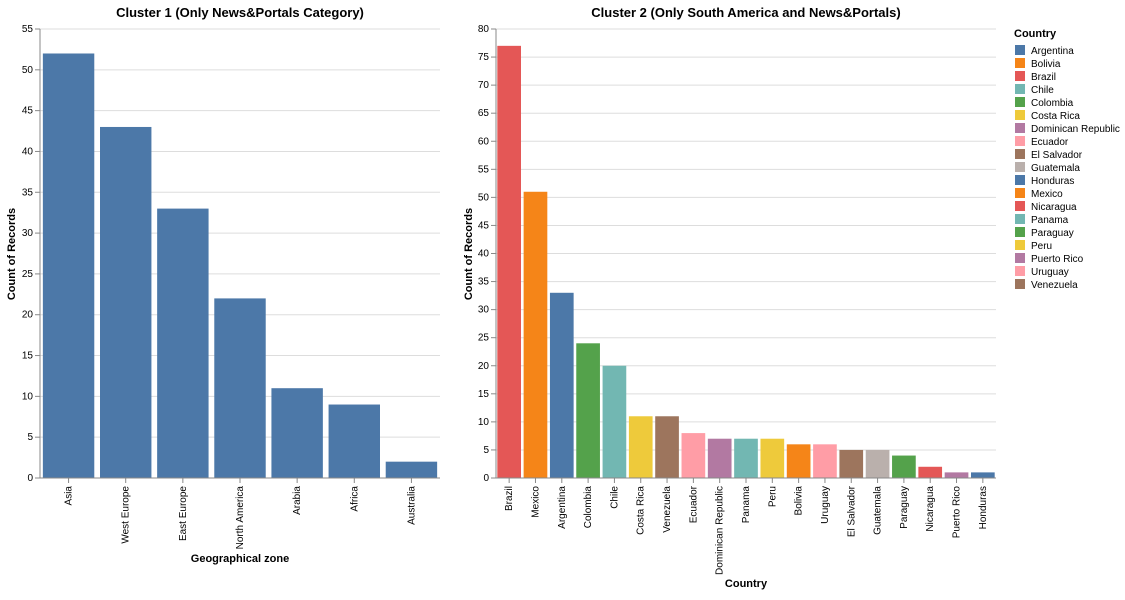 This screenshot has width=1125, height=600. What do you see at coordinates (1050, 220) in the screenshot?
I see `legend-item-label: Panama` at bounding box center [1050, 220].